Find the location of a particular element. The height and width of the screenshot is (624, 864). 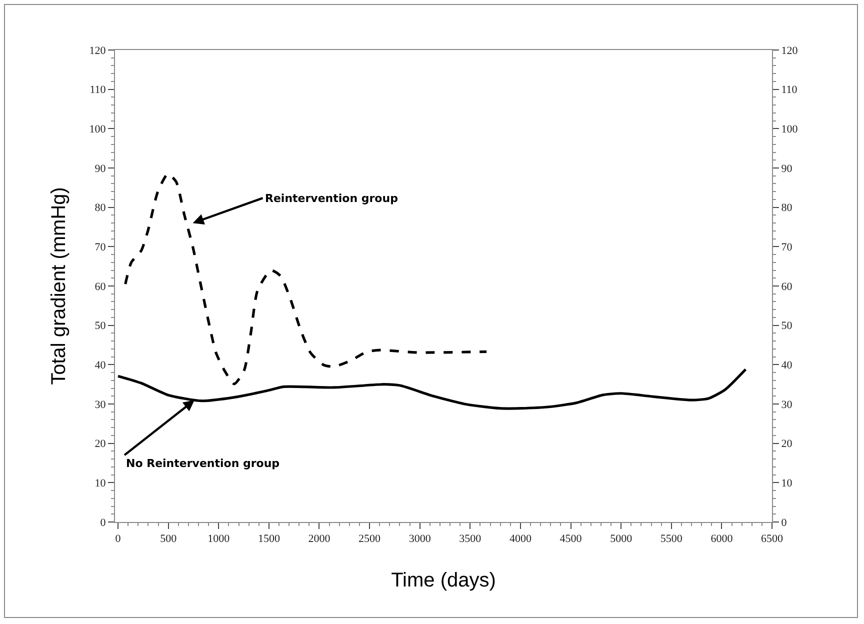

x-tick-label: 4000 is located at coordinates (520, 539).